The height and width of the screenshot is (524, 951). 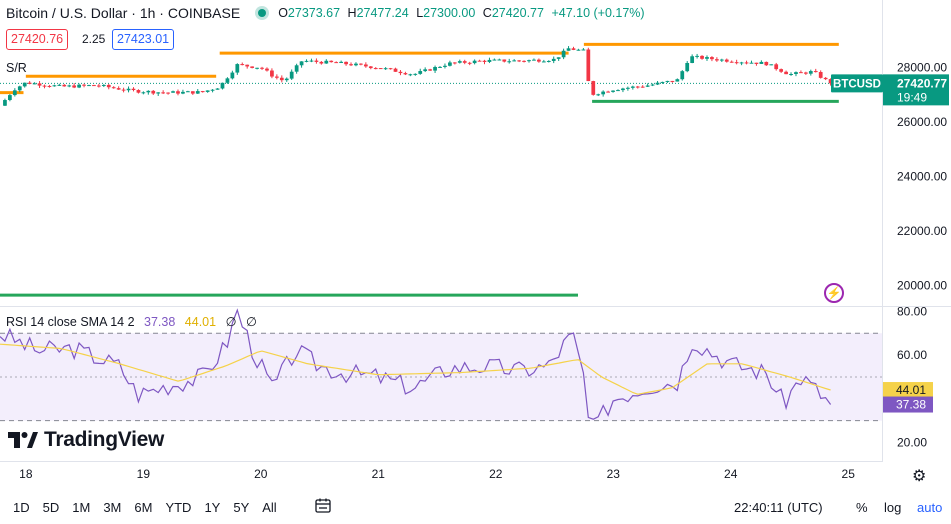 What do you see at coordinates (143, 507) in the screenshot?
I see `timeframe-6m: 6M` at bounding box center [143, 507].